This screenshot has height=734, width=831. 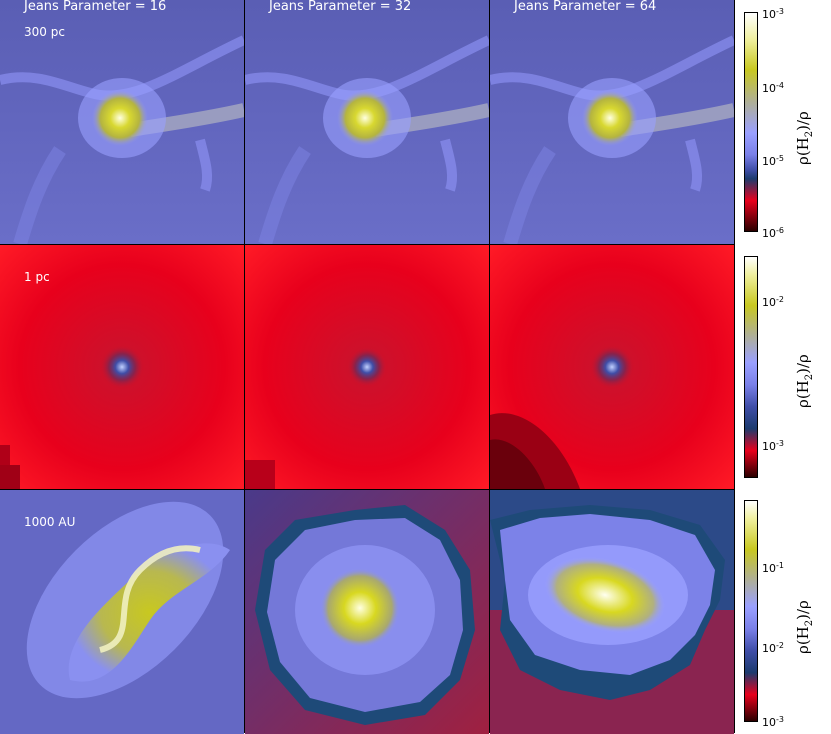 I want to click on image-r1-c3, so click(x=612, y=122).